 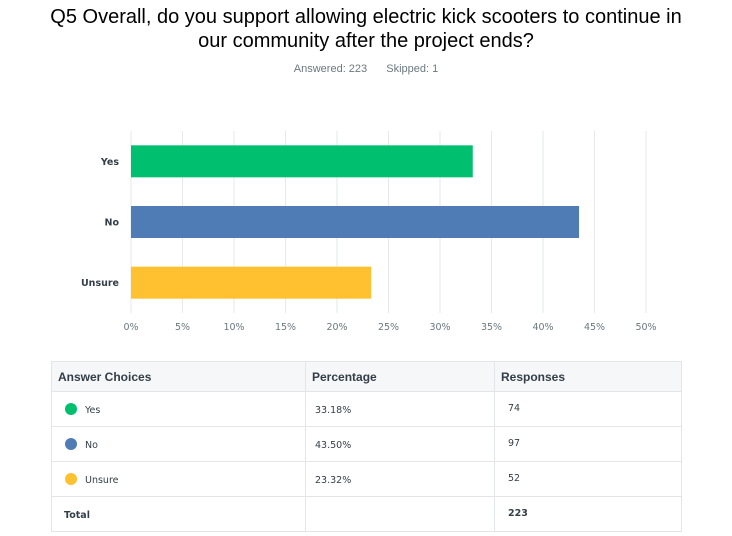 I want to click on percent-value: 43.50%, so click(x=333, y=445).